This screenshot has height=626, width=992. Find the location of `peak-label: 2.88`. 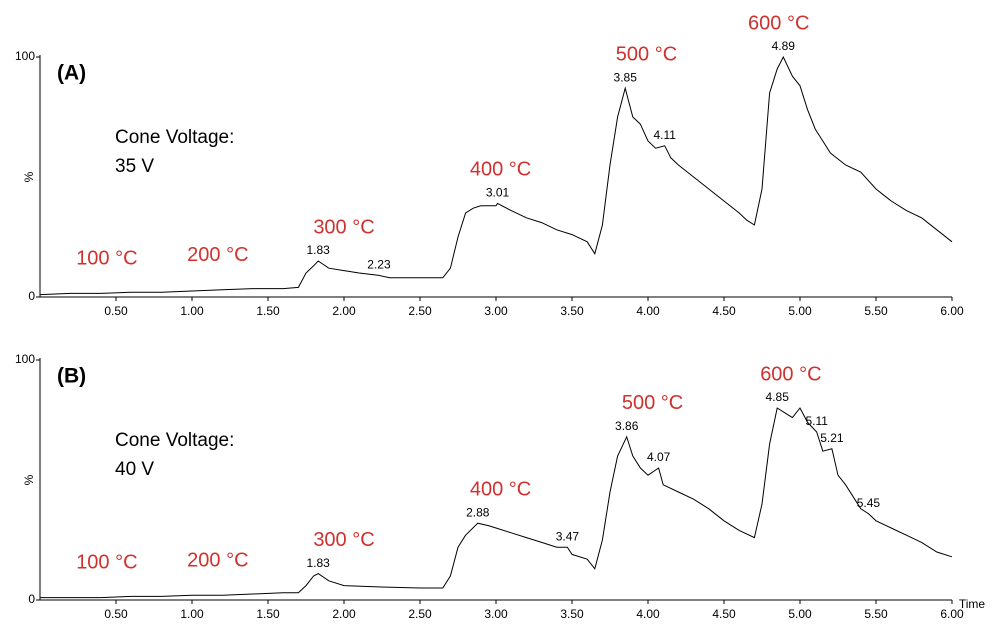

peak-label: 2.88 is located at coordinates (478, 512).